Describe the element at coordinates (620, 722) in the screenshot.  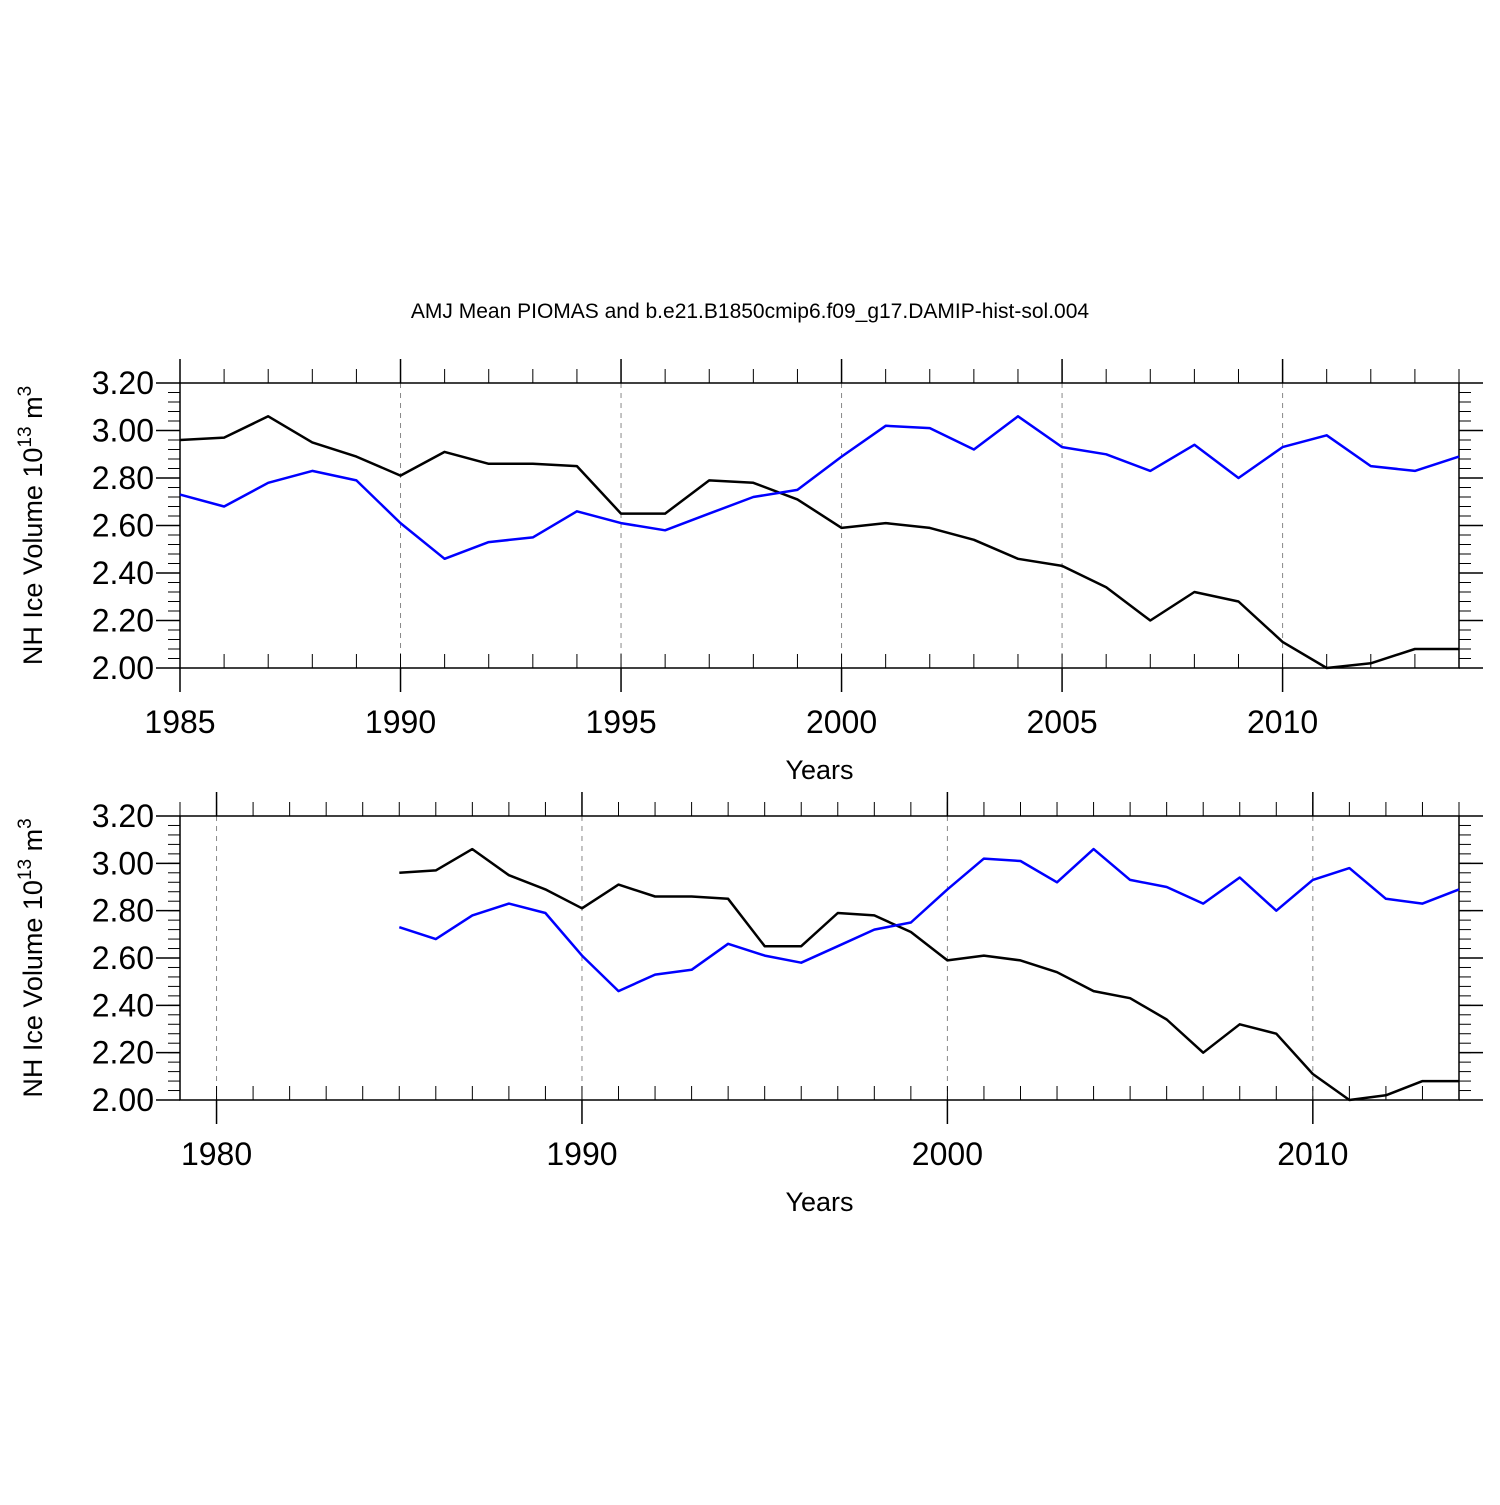
I see `x-tick-label: 1995` at that location.